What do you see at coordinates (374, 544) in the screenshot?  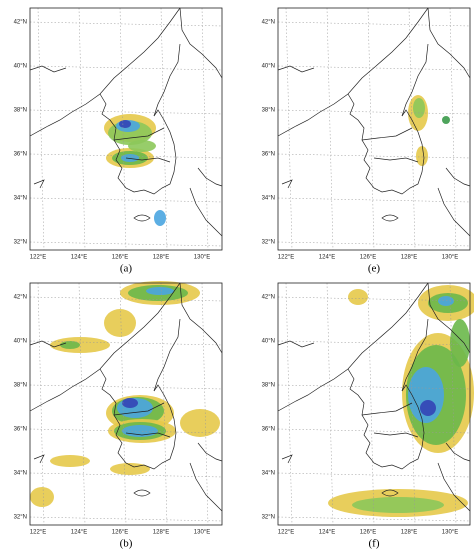 I see `panel-label: (f)` at bounding box center [374, 544].